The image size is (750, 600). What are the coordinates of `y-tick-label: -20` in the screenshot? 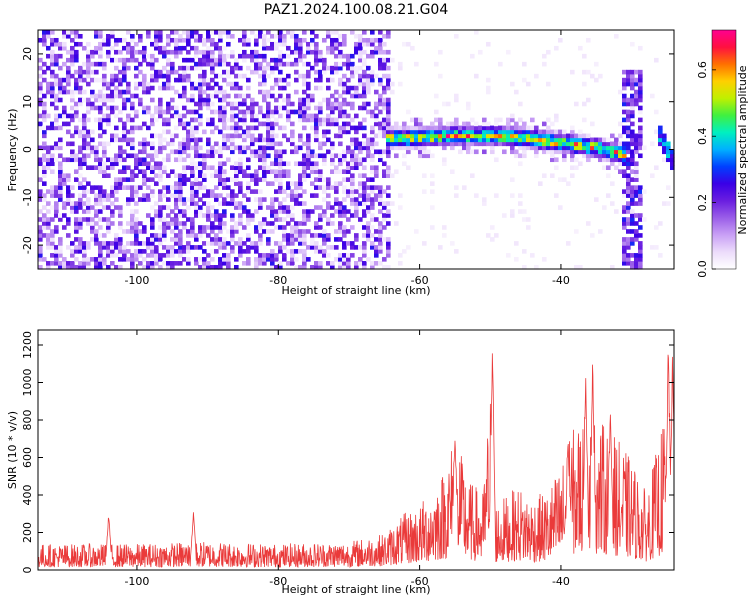 It's located at (27, 245).